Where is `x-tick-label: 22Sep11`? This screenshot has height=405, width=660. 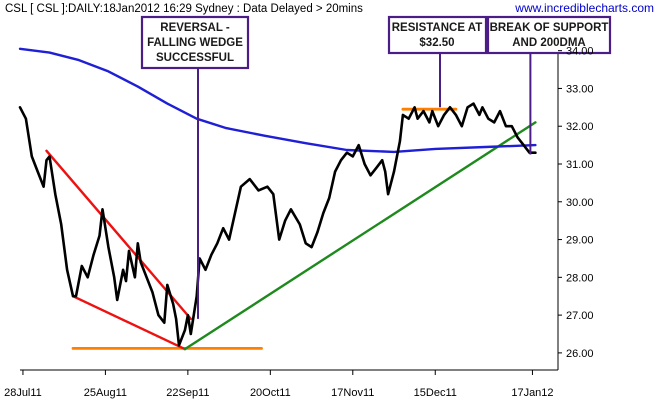
x-tick-label: 22Sep11 is located at coordinates (187, 393).